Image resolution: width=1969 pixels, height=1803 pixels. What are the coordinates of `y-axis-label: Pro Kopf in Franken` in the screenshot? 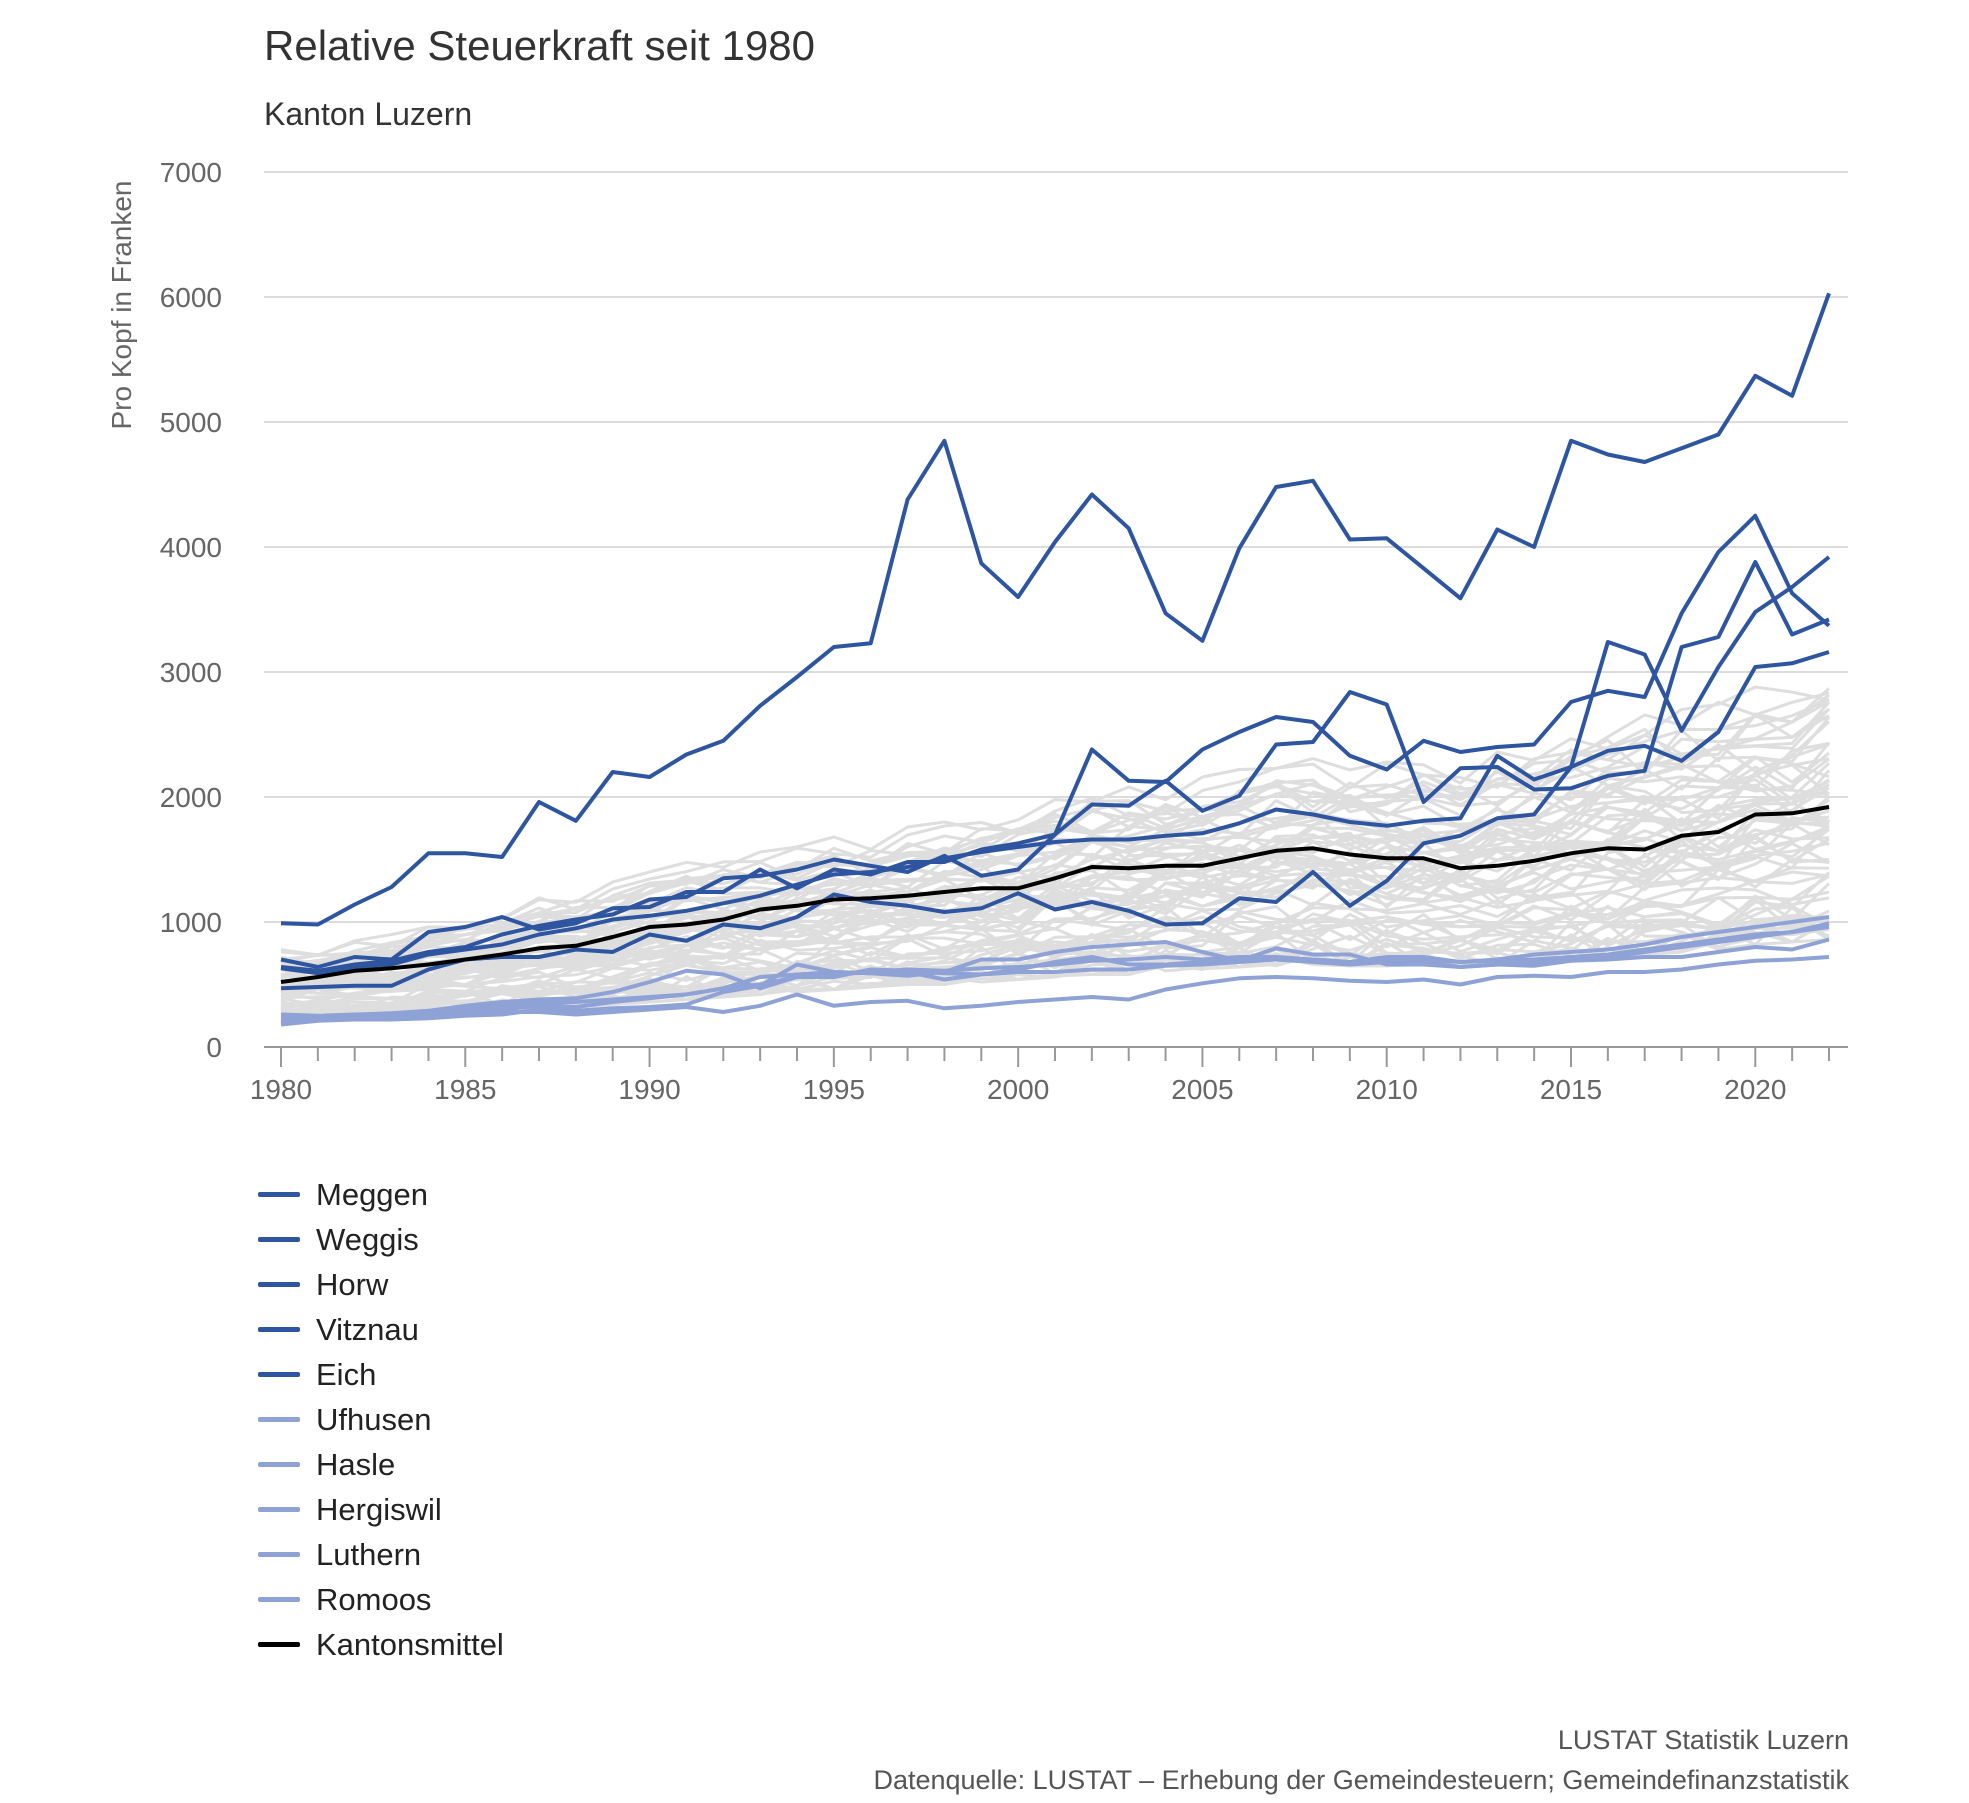 It's located at (121, 304).